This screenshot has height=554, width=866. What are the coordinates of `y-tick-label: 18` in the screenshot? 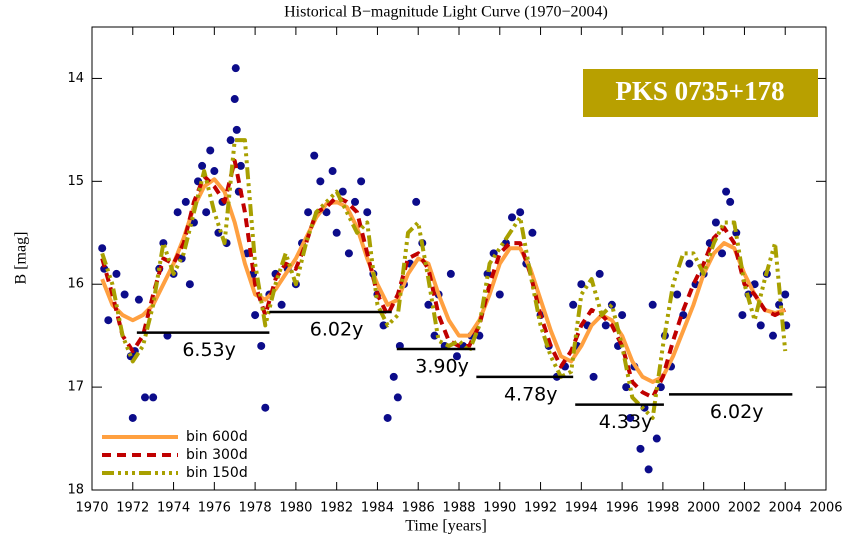 It's located at (75, 490).